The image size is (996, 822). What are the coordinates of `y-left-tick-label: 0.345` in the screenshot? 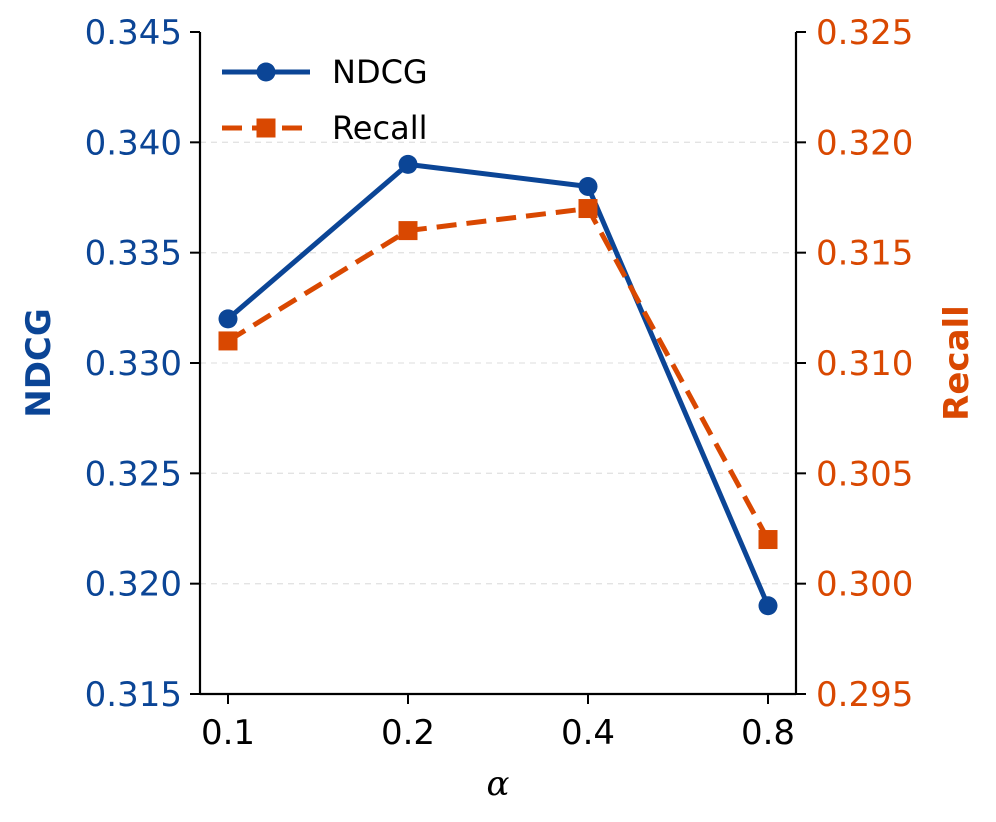 It's located at (133, 33).